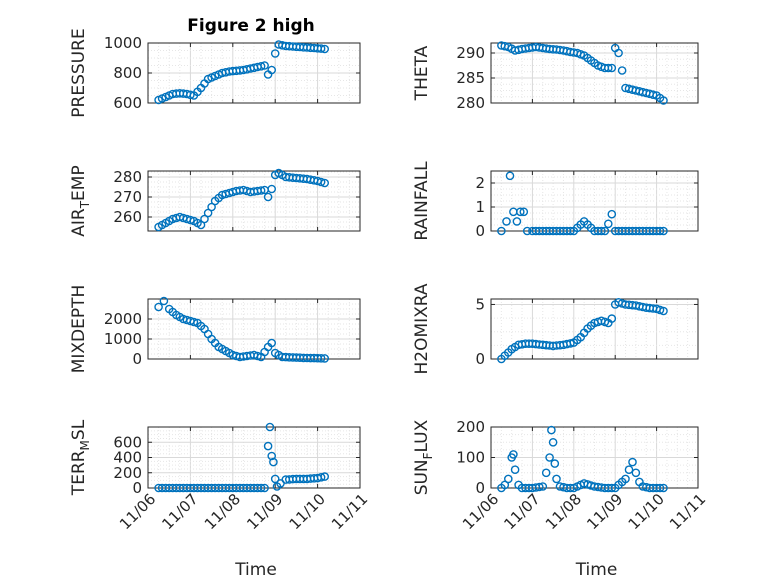 The height and width of the screenshot is (583, 778). What do you see at coordinates (127, 73) in the screenshot?
I see `y-tick-label: 800` at bounding box center [127, 73].